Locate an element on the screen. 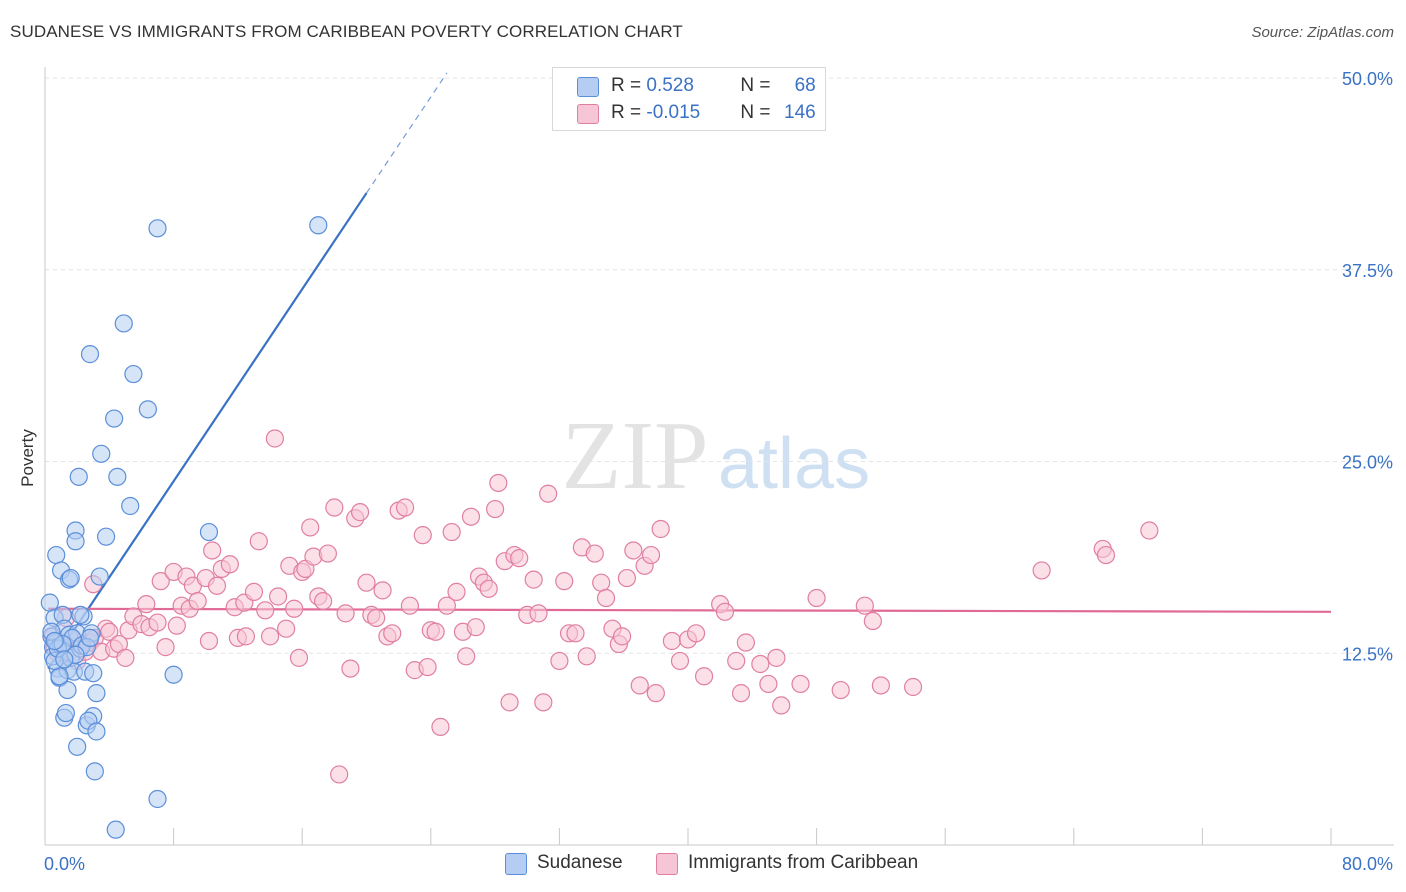 This screenshot has height=892, width=1406. series-label-caribbean: Immigrants from Caribbean is located at coordinates (803, 862).